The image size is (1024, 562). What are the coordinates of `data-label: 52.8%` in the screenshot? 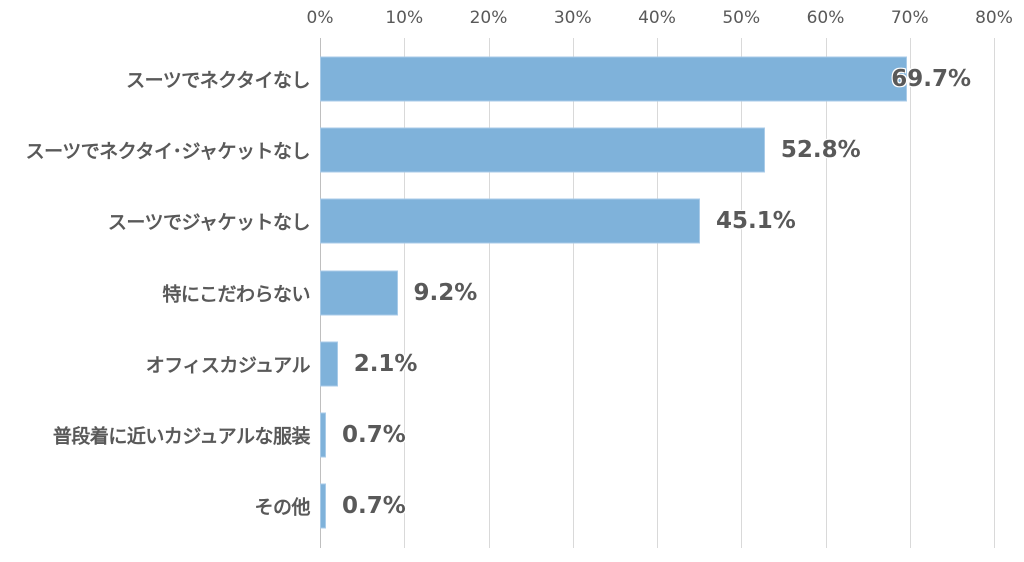 It's located at (820, 149).